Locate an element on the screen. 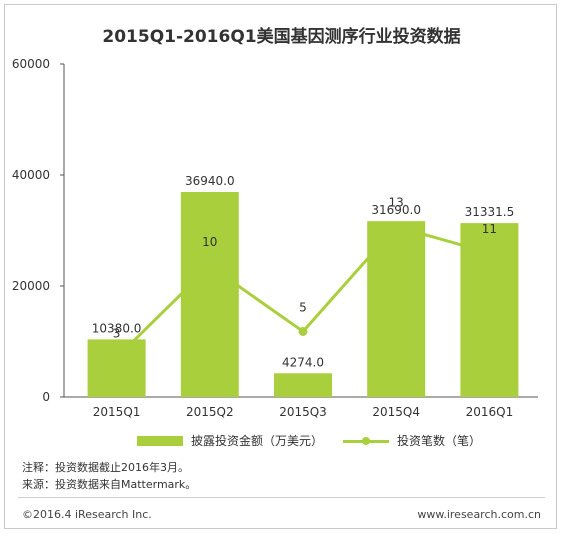 This screenshot has height=535, width=563. bar-data-label: 31690.0 is located at coordinates (396, 210).